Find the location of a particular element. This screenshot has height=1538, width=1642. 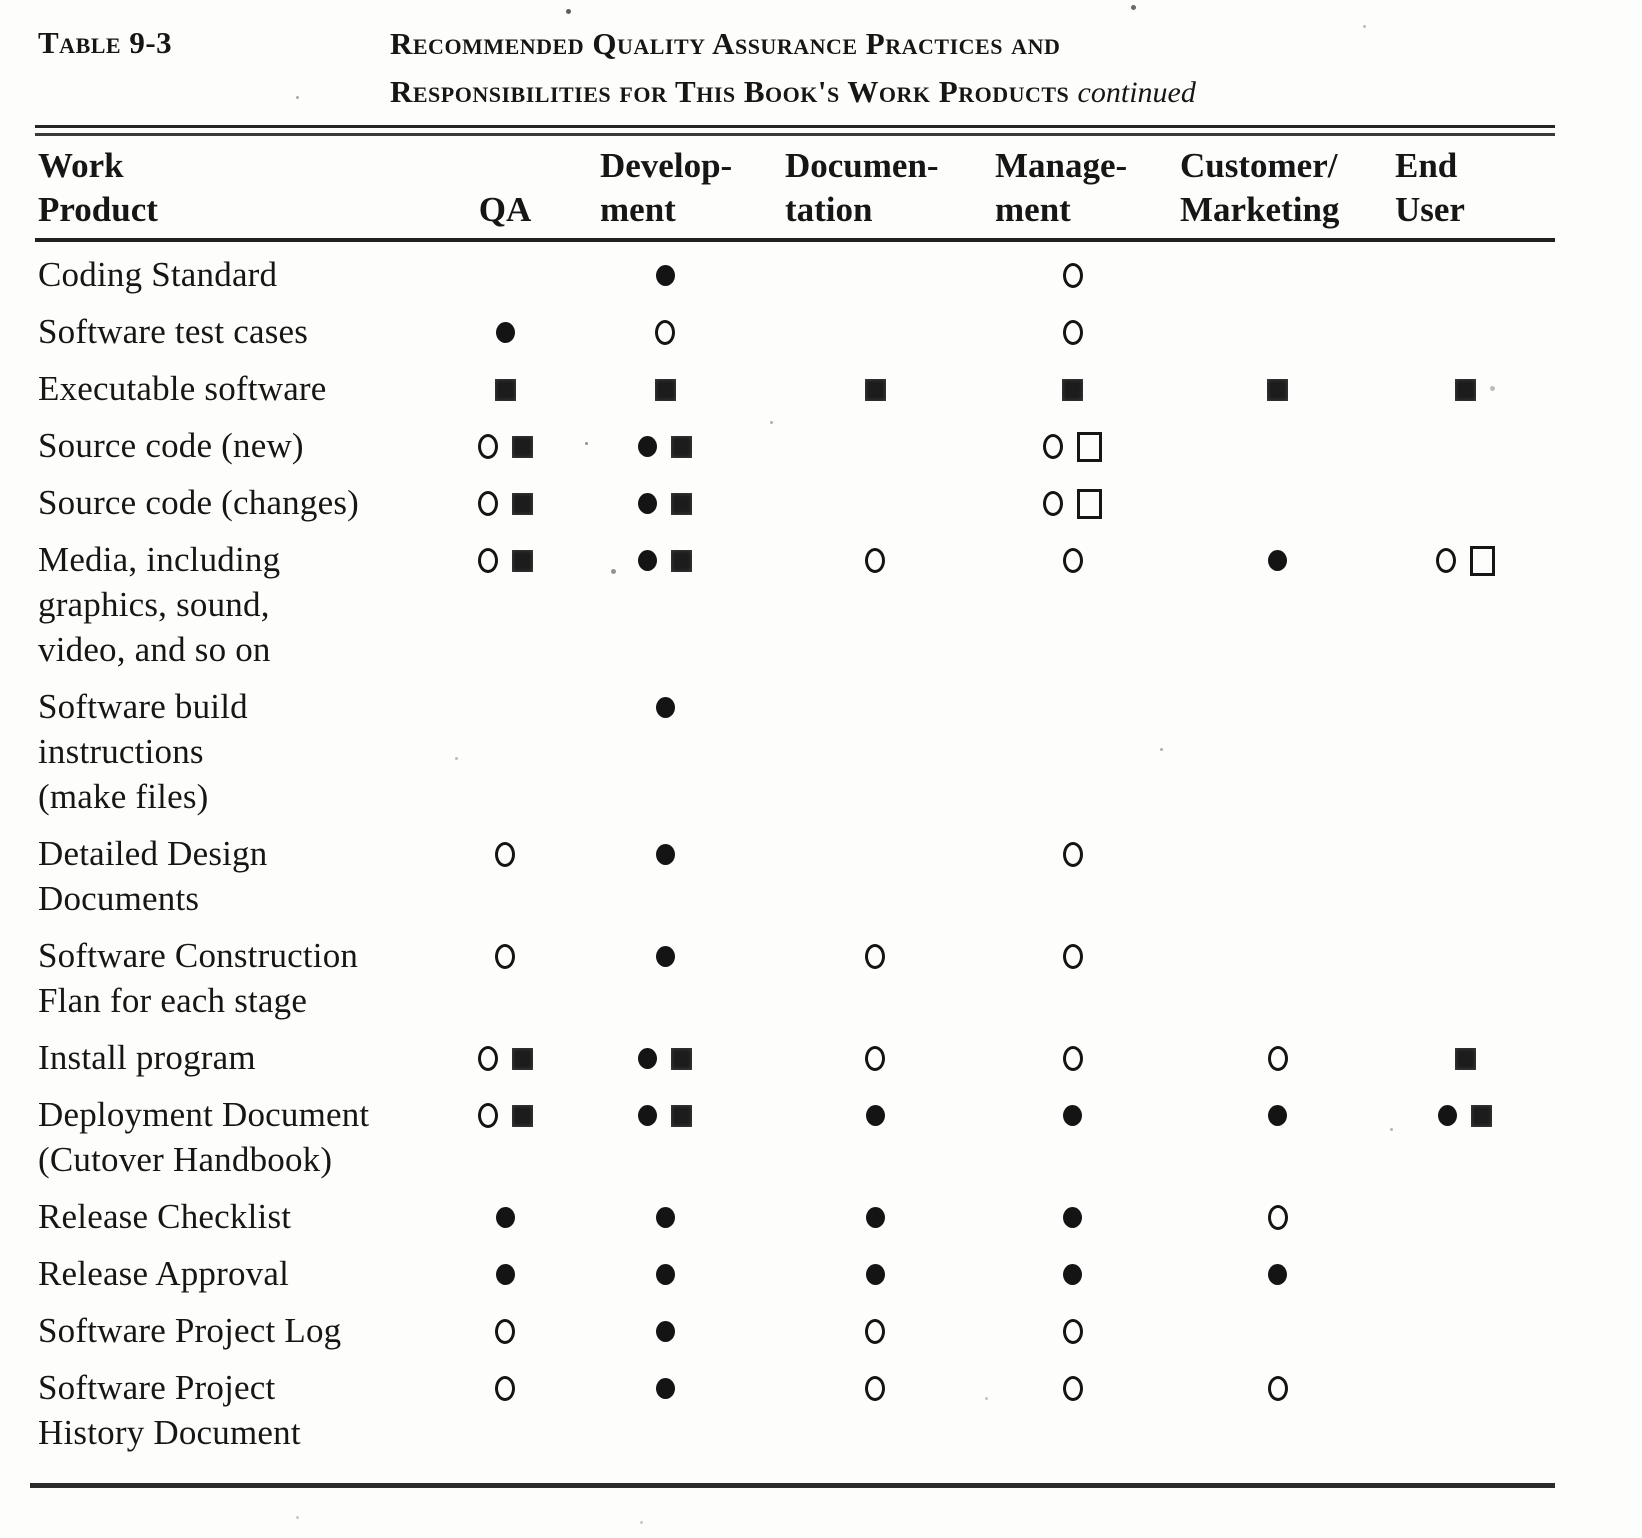

table-row: Software Project Log is located at coordinates (790, 1330).